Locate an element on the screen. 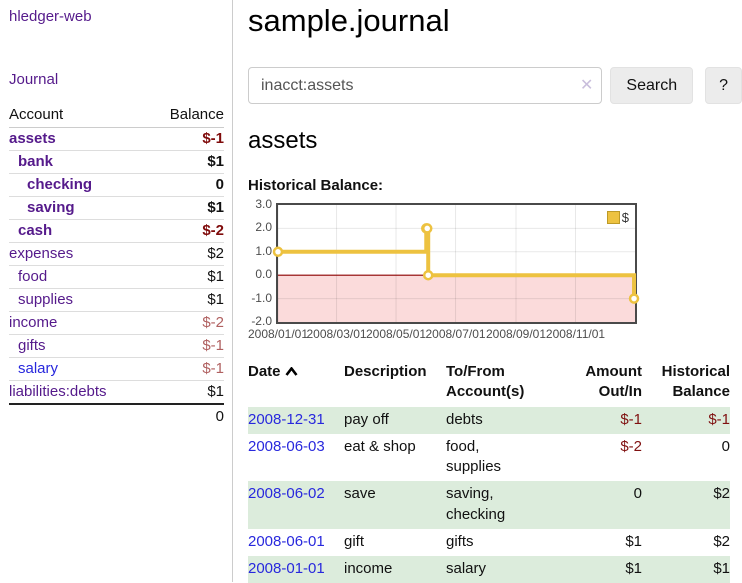 The width and height of the screenshot is (742, 583). search-form: ✕ Search ? is located at coordinates (495, 85).